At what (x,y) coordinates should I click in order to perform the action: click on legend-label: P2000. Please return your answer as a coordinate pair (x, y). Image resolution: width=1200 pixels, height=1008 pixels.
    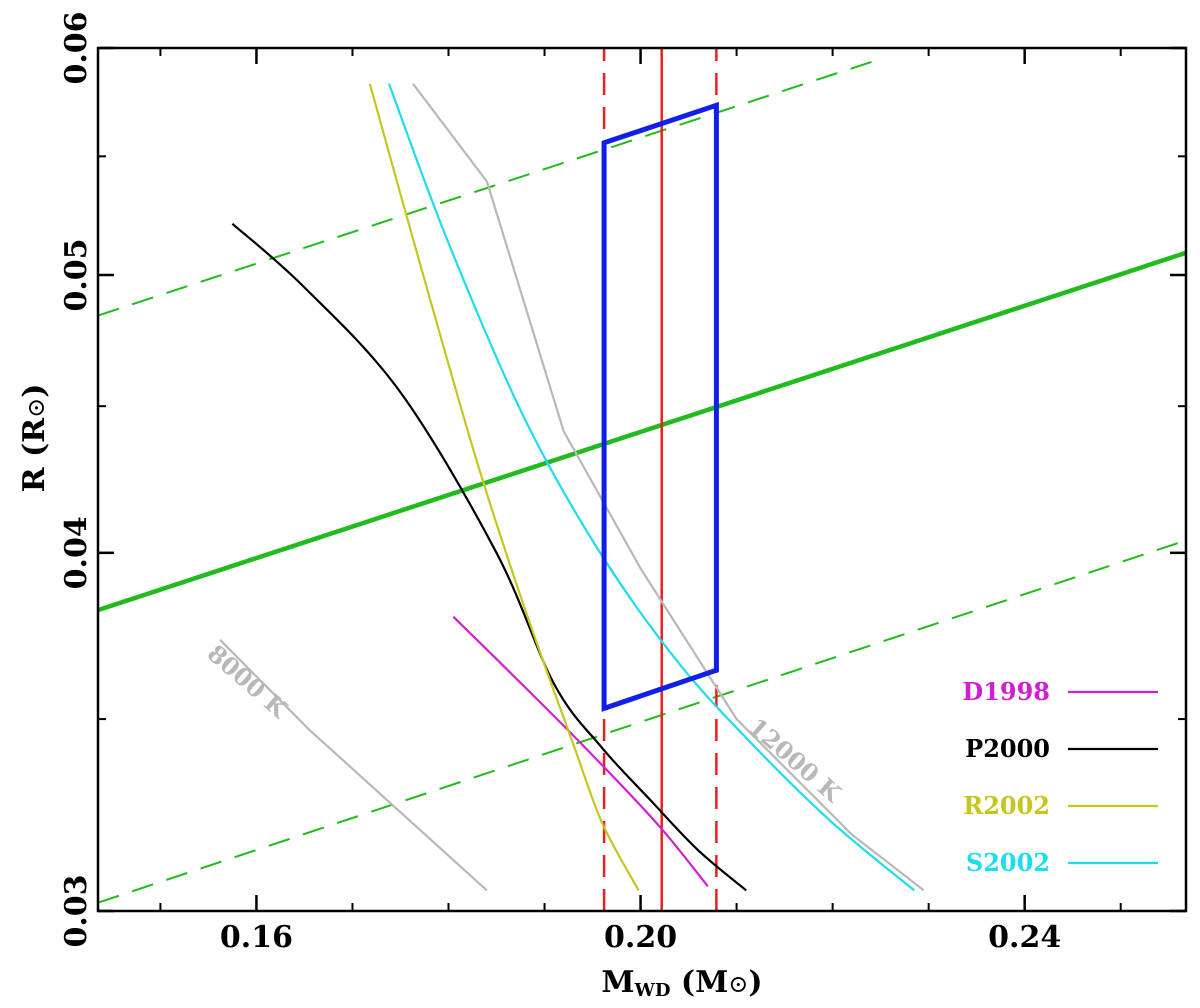
    Looking at the image, I should click on (1007, 748).